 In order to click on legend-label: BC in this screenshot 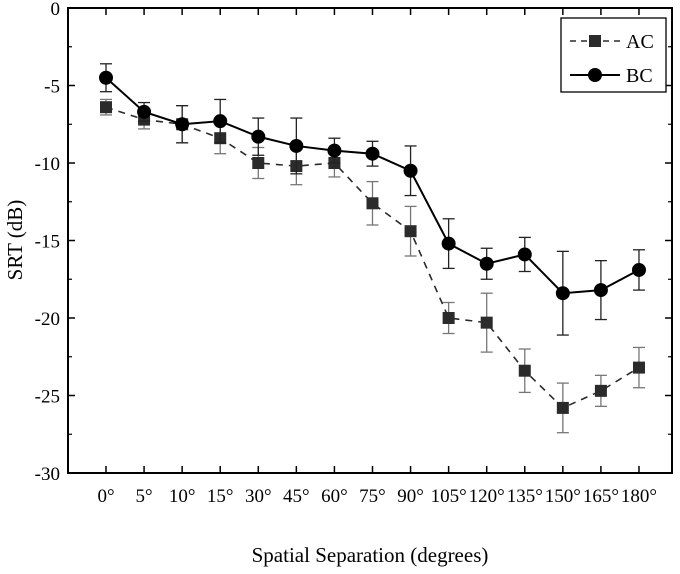, I will do `click(639, 76)`.